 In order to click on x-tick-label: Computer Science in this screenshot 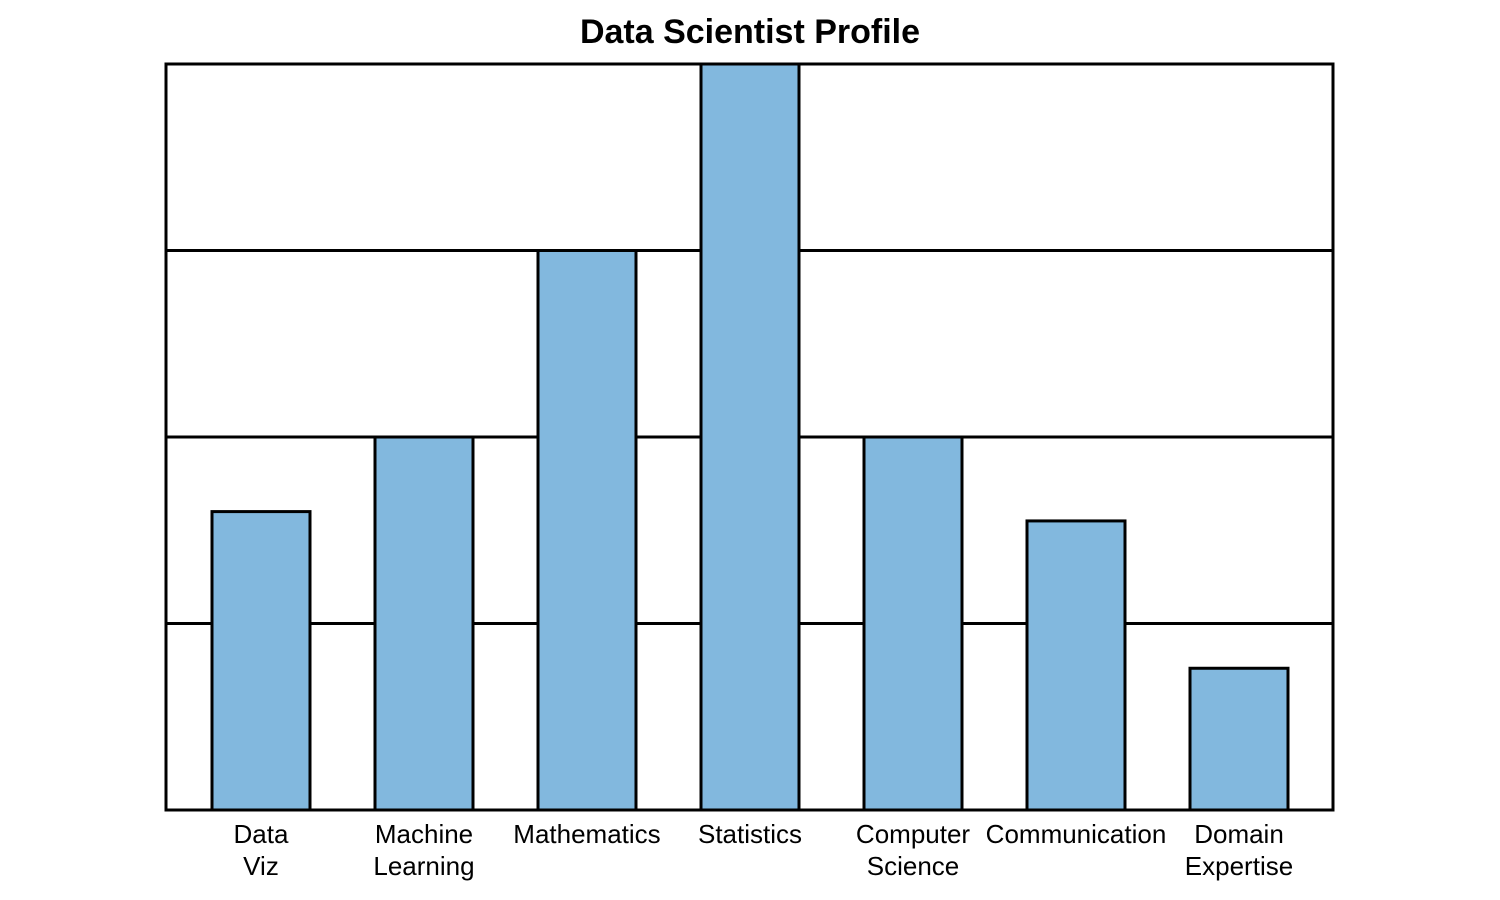, I will do `click(913, 850)`.